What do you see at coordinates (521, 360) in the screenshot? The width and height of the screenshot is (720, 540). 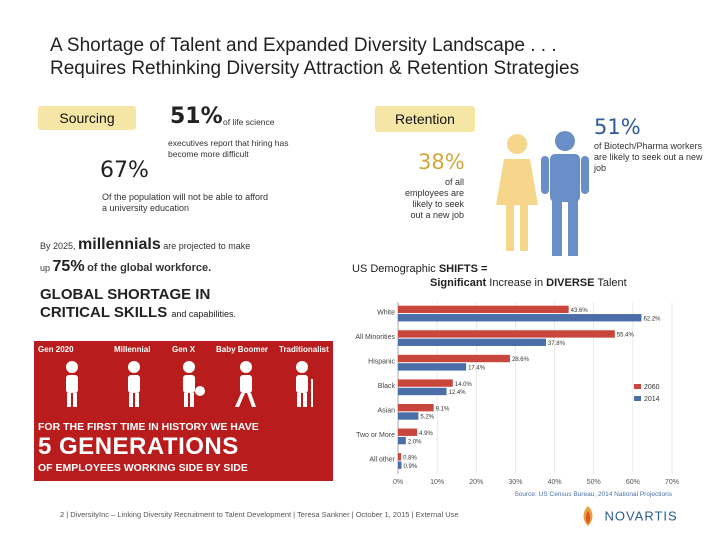 I see `data-label-2060: 28.6%` at bounding box center [521, 360].